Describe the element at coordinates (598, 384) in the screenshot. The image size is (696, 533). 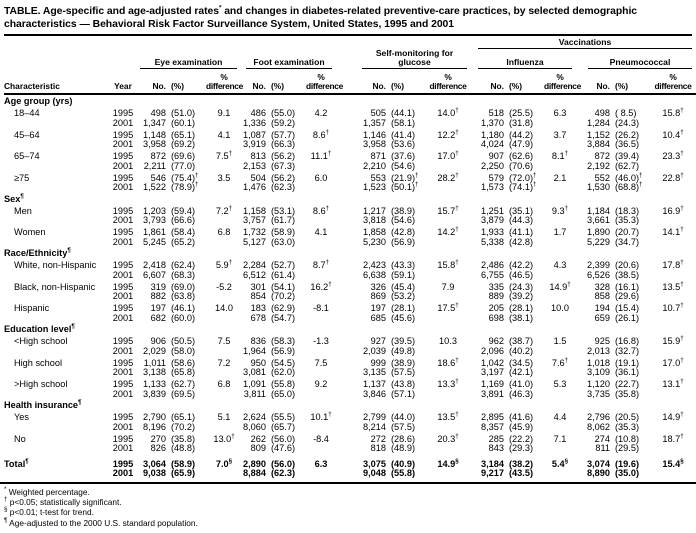
I see `value-cell: 1,120` at that location.